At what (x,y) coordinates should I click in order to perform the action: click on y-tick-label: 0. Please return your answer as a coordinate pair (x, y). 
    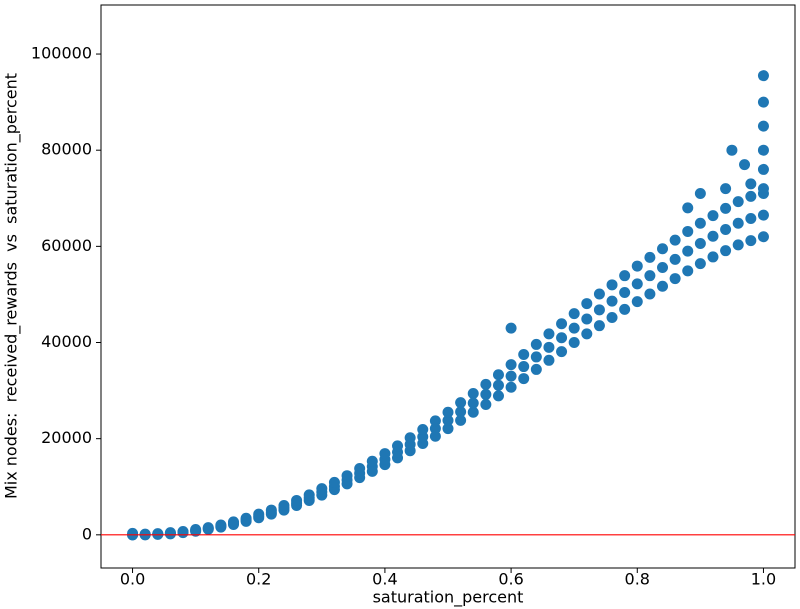
    Looking at the image, I should click on (87, 533).